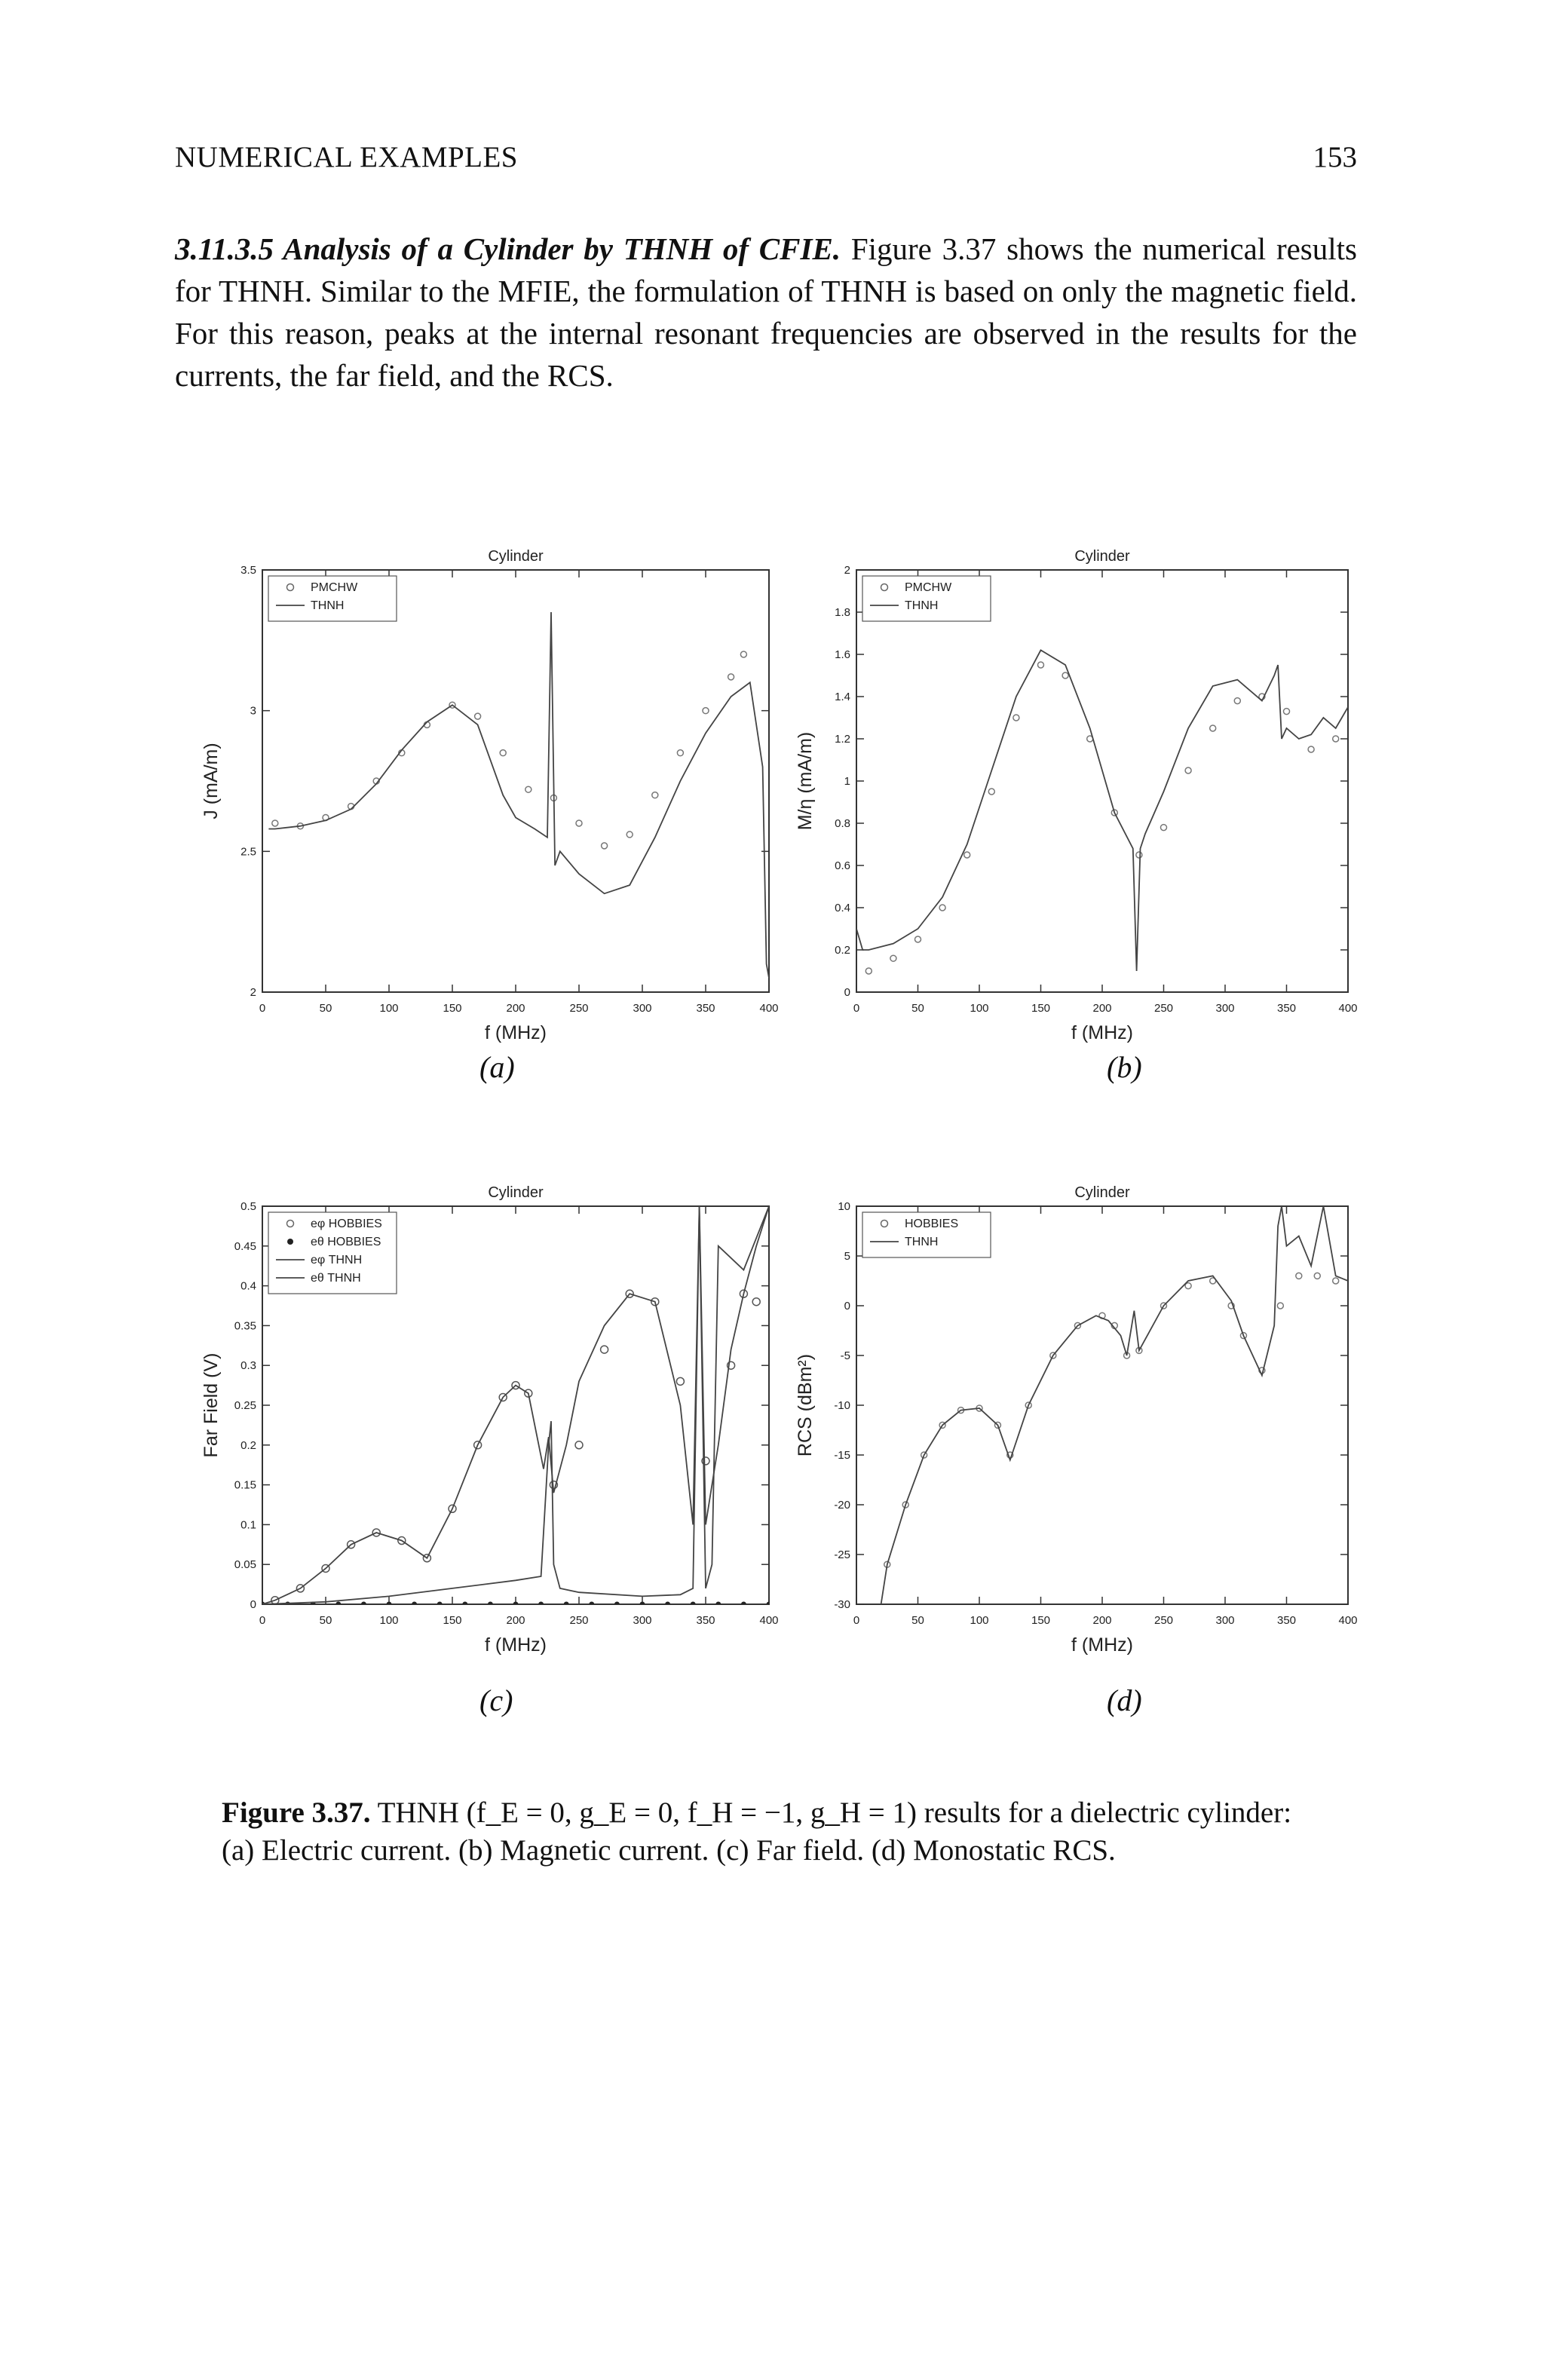 This screenshot has width=1544, height=2380. Describe the element at coordinates (843, 612) in the screenshot. I see `y-tick-label: 1.8` at that location.